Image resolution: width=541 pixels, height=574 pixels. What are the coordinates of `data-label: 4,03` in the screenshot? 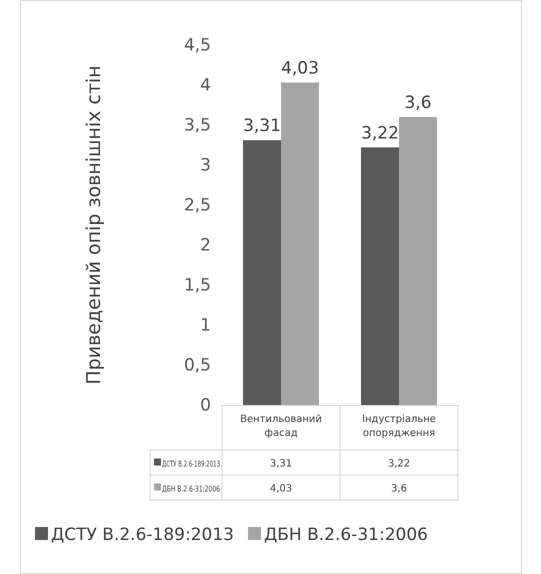 It's located at (281, 489).